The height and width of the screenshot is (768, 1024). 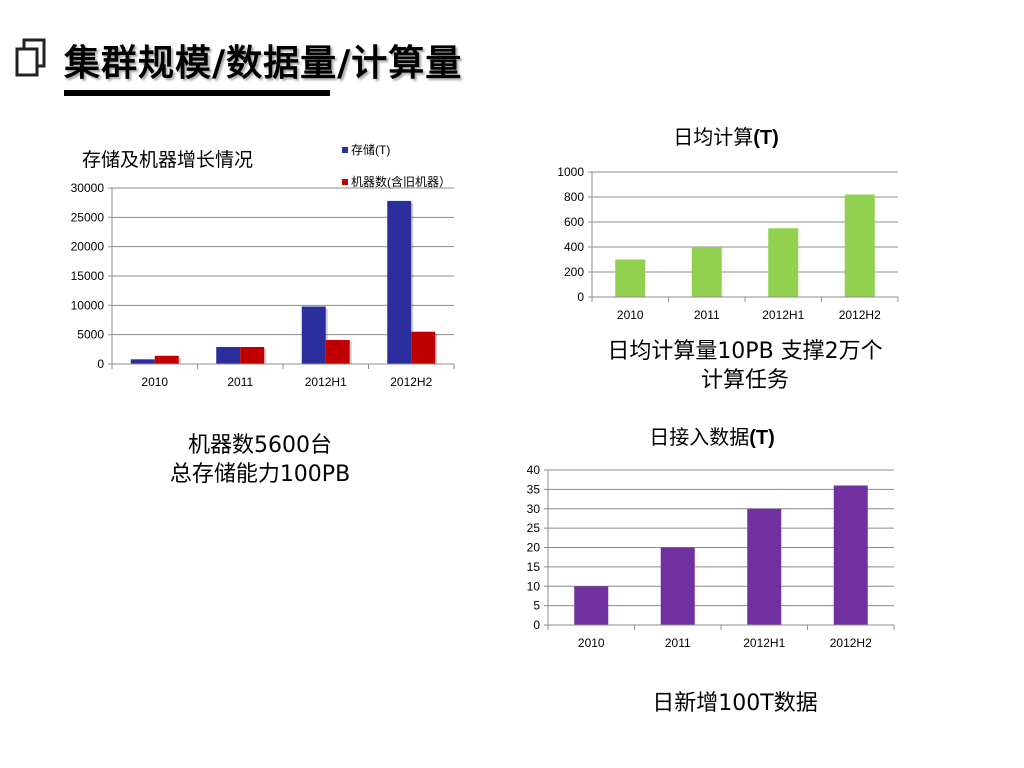 I want to click on y-tick-label: 10000, so click(x=88, y=305).